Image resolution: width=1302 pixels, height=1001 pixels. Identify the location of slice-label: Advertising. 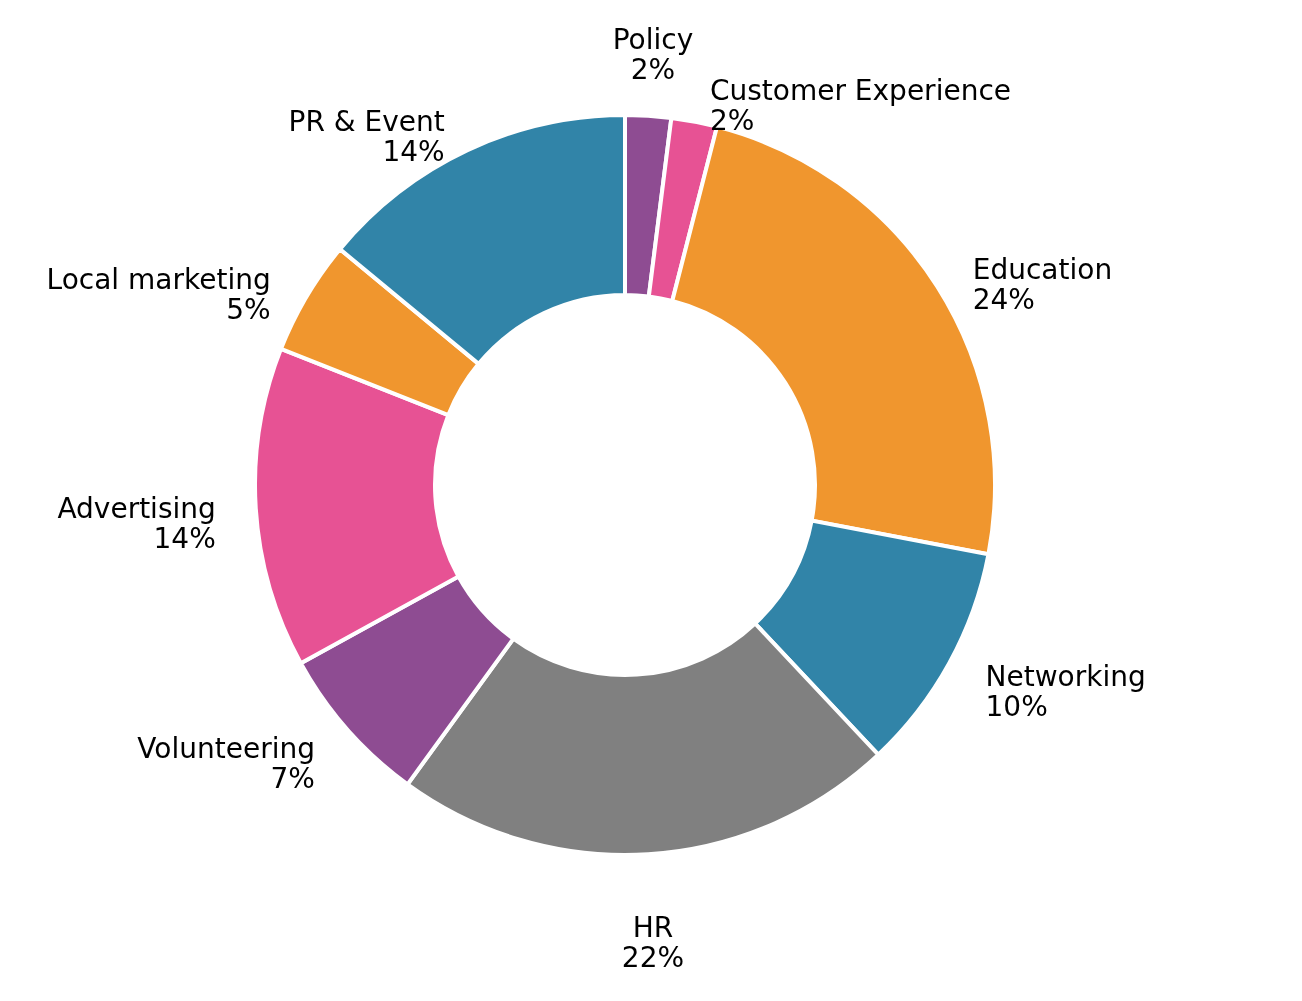
(136, 509).